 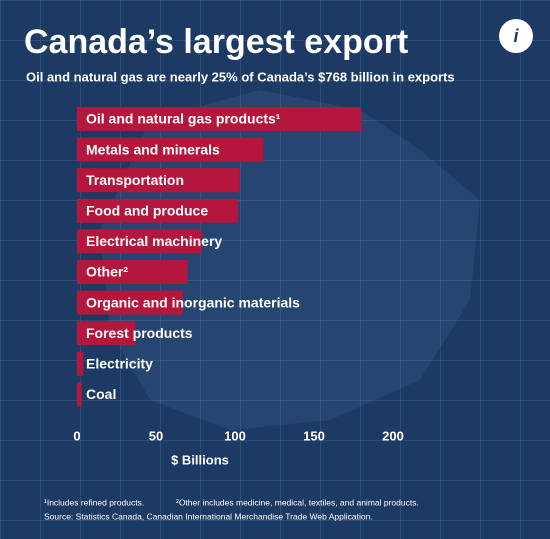 I want to click on x-tick-label: 100, so click(x=235, y=435).